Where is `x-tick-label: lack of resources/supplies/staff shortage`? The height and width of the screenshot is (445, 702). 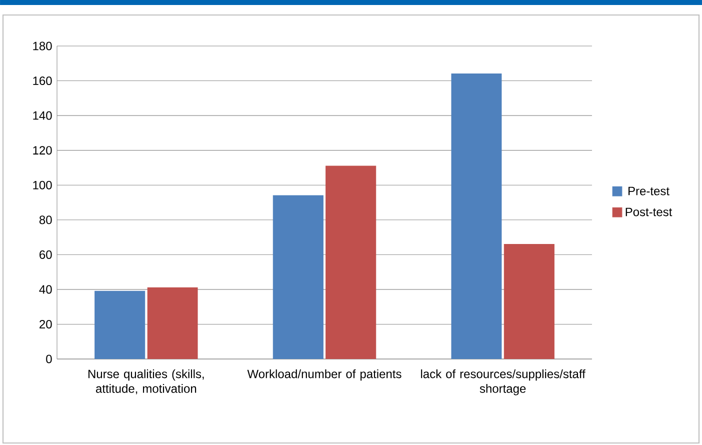 x-tick-label: lack of resources/supplies/staff shortage is located at coordinates (503, 382).